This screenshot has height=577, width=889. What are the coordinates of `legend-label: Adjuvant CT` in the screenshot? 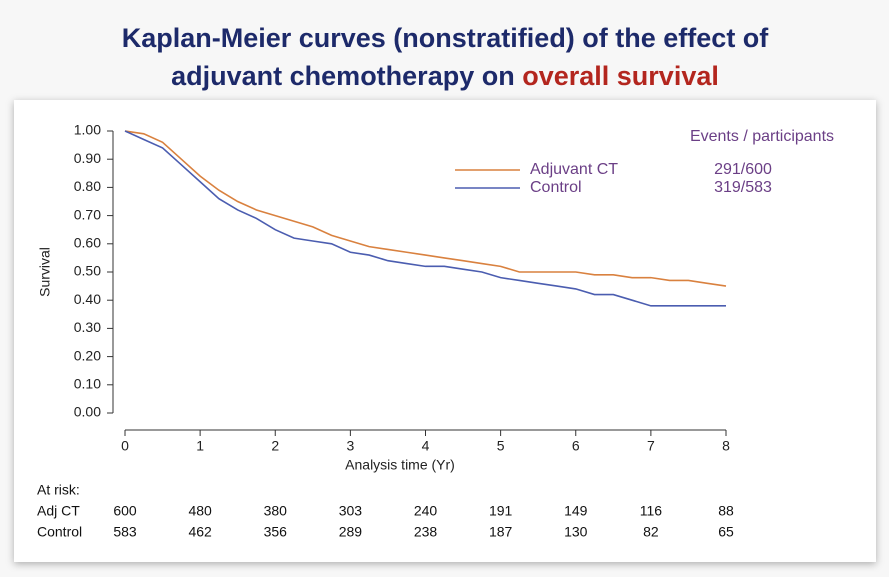 It's located at (574, 169).